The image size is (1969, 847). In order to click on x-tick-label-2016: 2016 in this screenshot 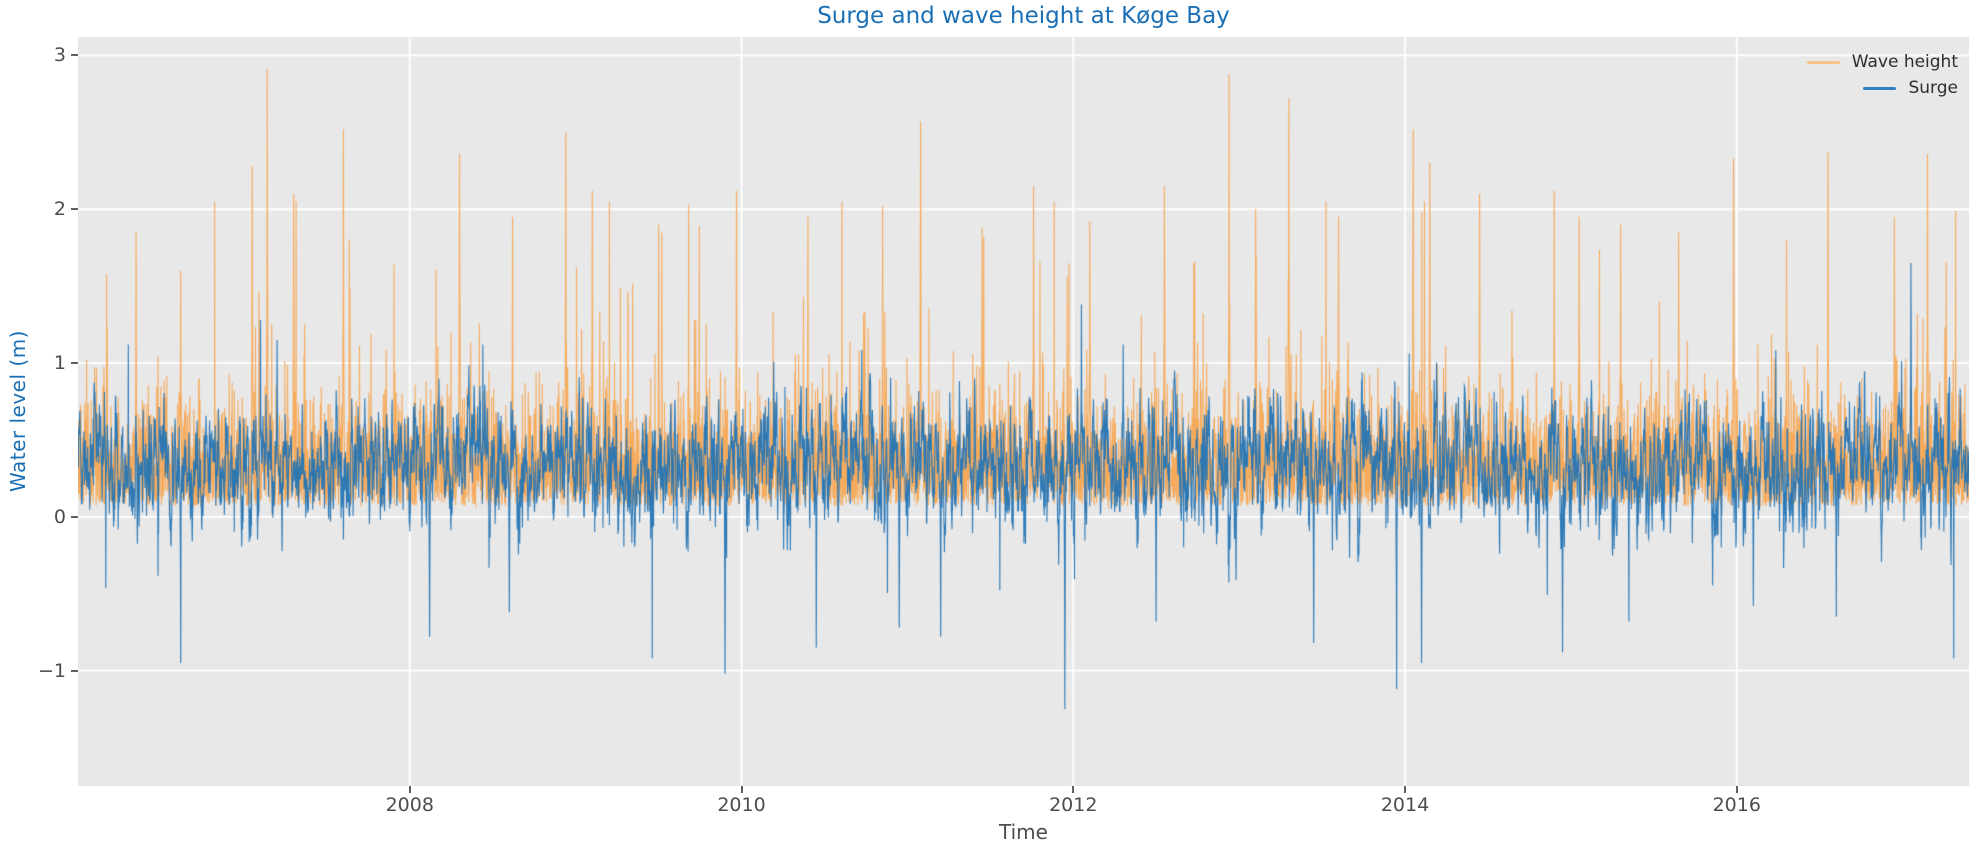, I will do `click(1736, 805)`.